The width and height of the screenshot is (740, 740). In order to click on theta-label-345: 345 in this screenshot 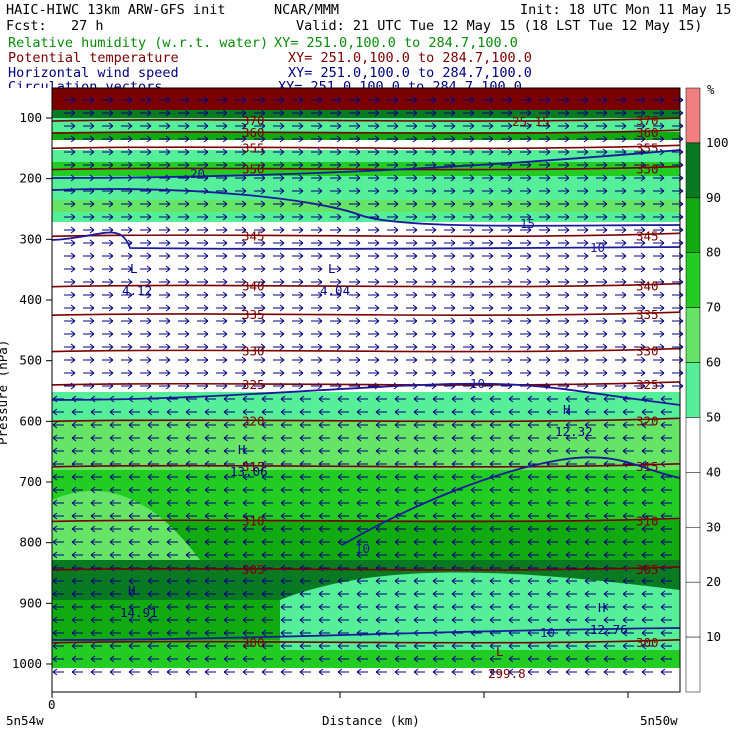, I will do `click(253, 235)`.